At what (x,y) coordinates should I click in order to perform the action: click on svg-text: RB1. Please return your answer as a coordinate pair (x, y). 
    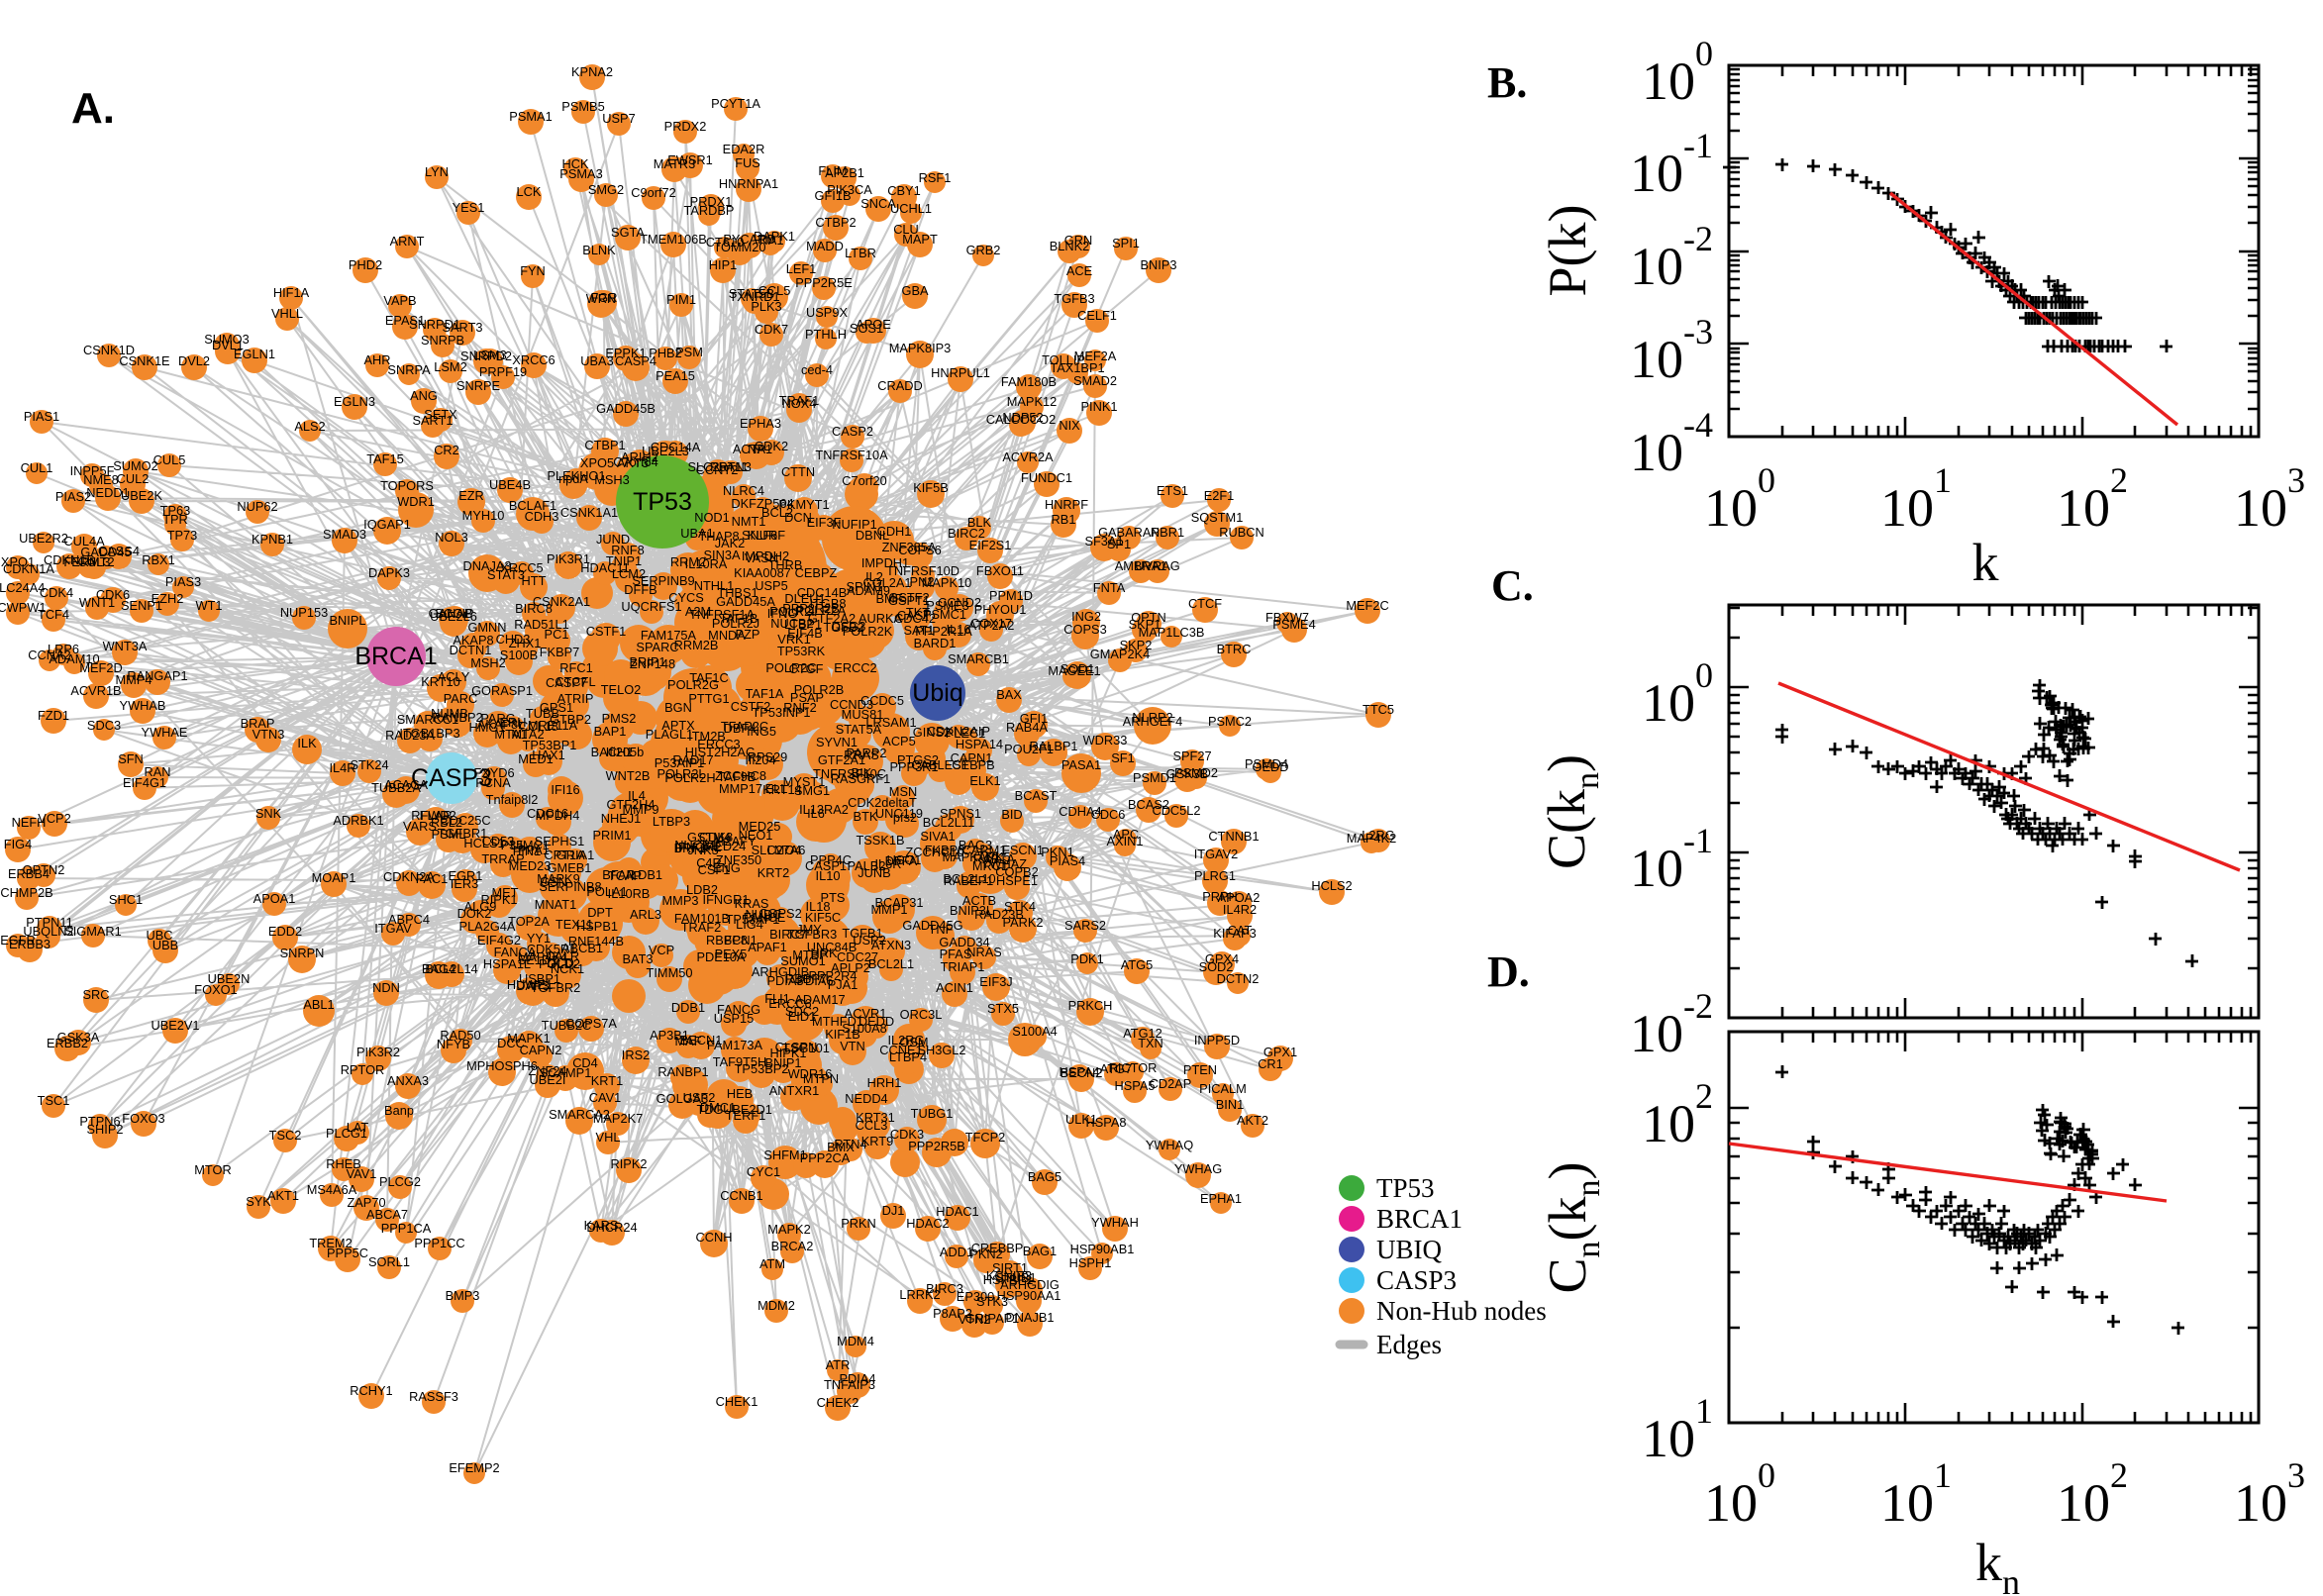
    Looking at the image, I should click on (1064, 519).